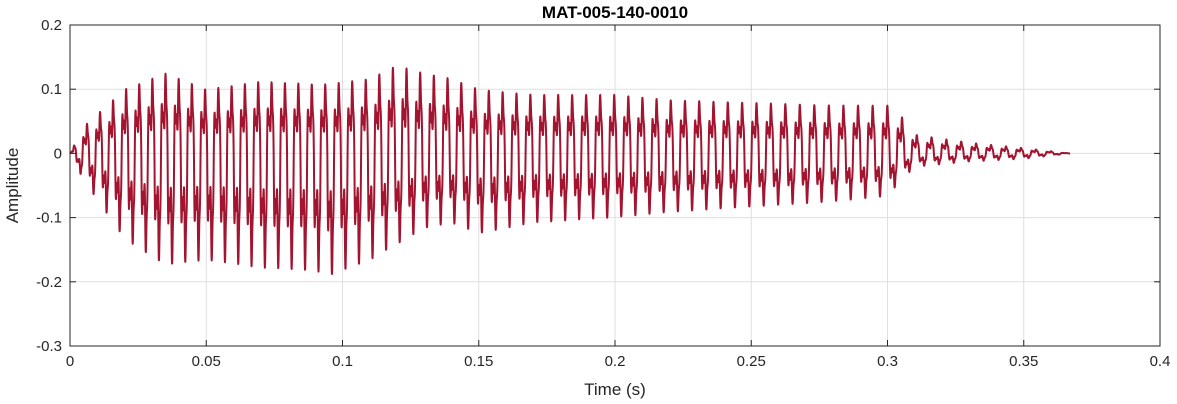 The width and height of the screenshot is (1177, 404). What do you see at coordinates (206, 361) in the screenshot?
I see `x-tick-label: 0.05` at bounding box center [206, 361].